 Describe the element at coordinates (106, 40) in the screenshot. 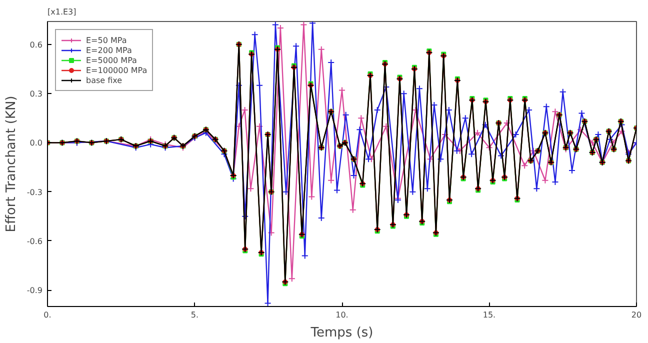

I see `legend-label: E=50 MPa` at that location.